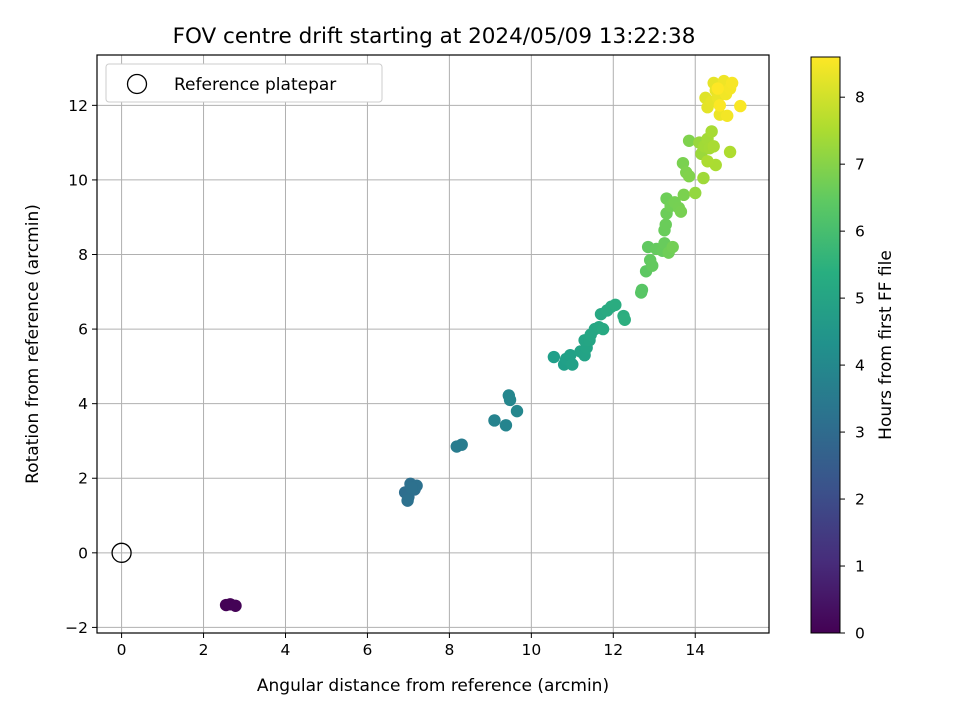 Image resolution: width=960 pixels, height=720 pixels. What do you see at coordinates (76, 628) in the screenshot?
I see `y-tick-label: −2` at bounding box center [76, 628].